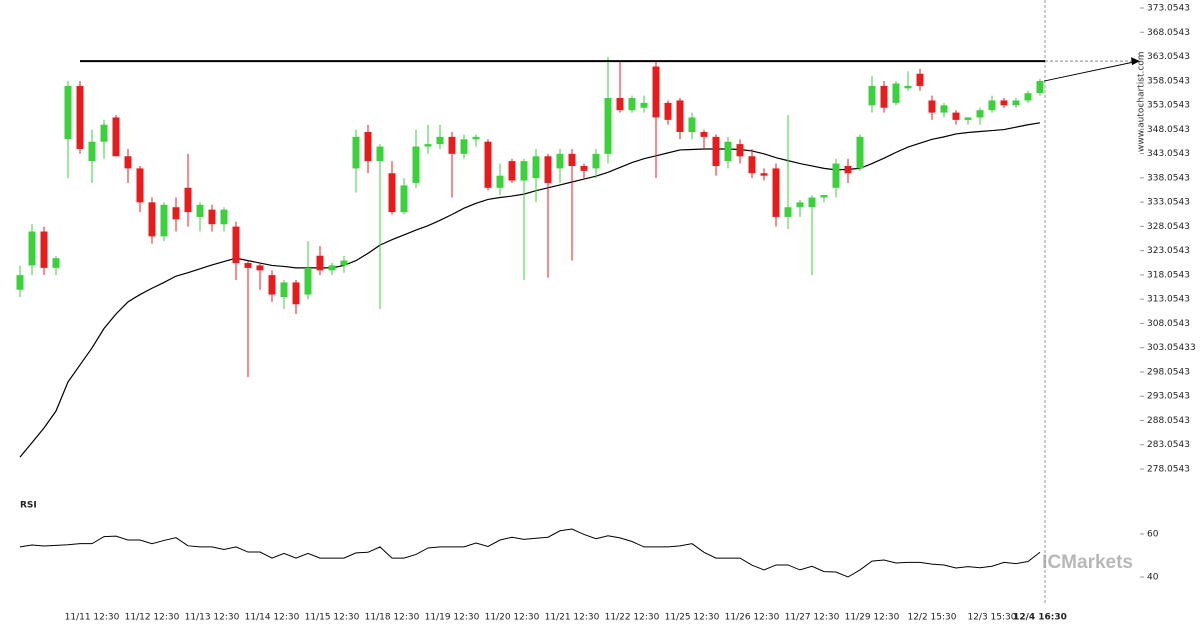 Image resolution: width=1200 pixels, height=630 pixels. Describe the element at coordinates (1168, 421) in the screenshot. I see `y-tick-label: 288.0543` at that location.